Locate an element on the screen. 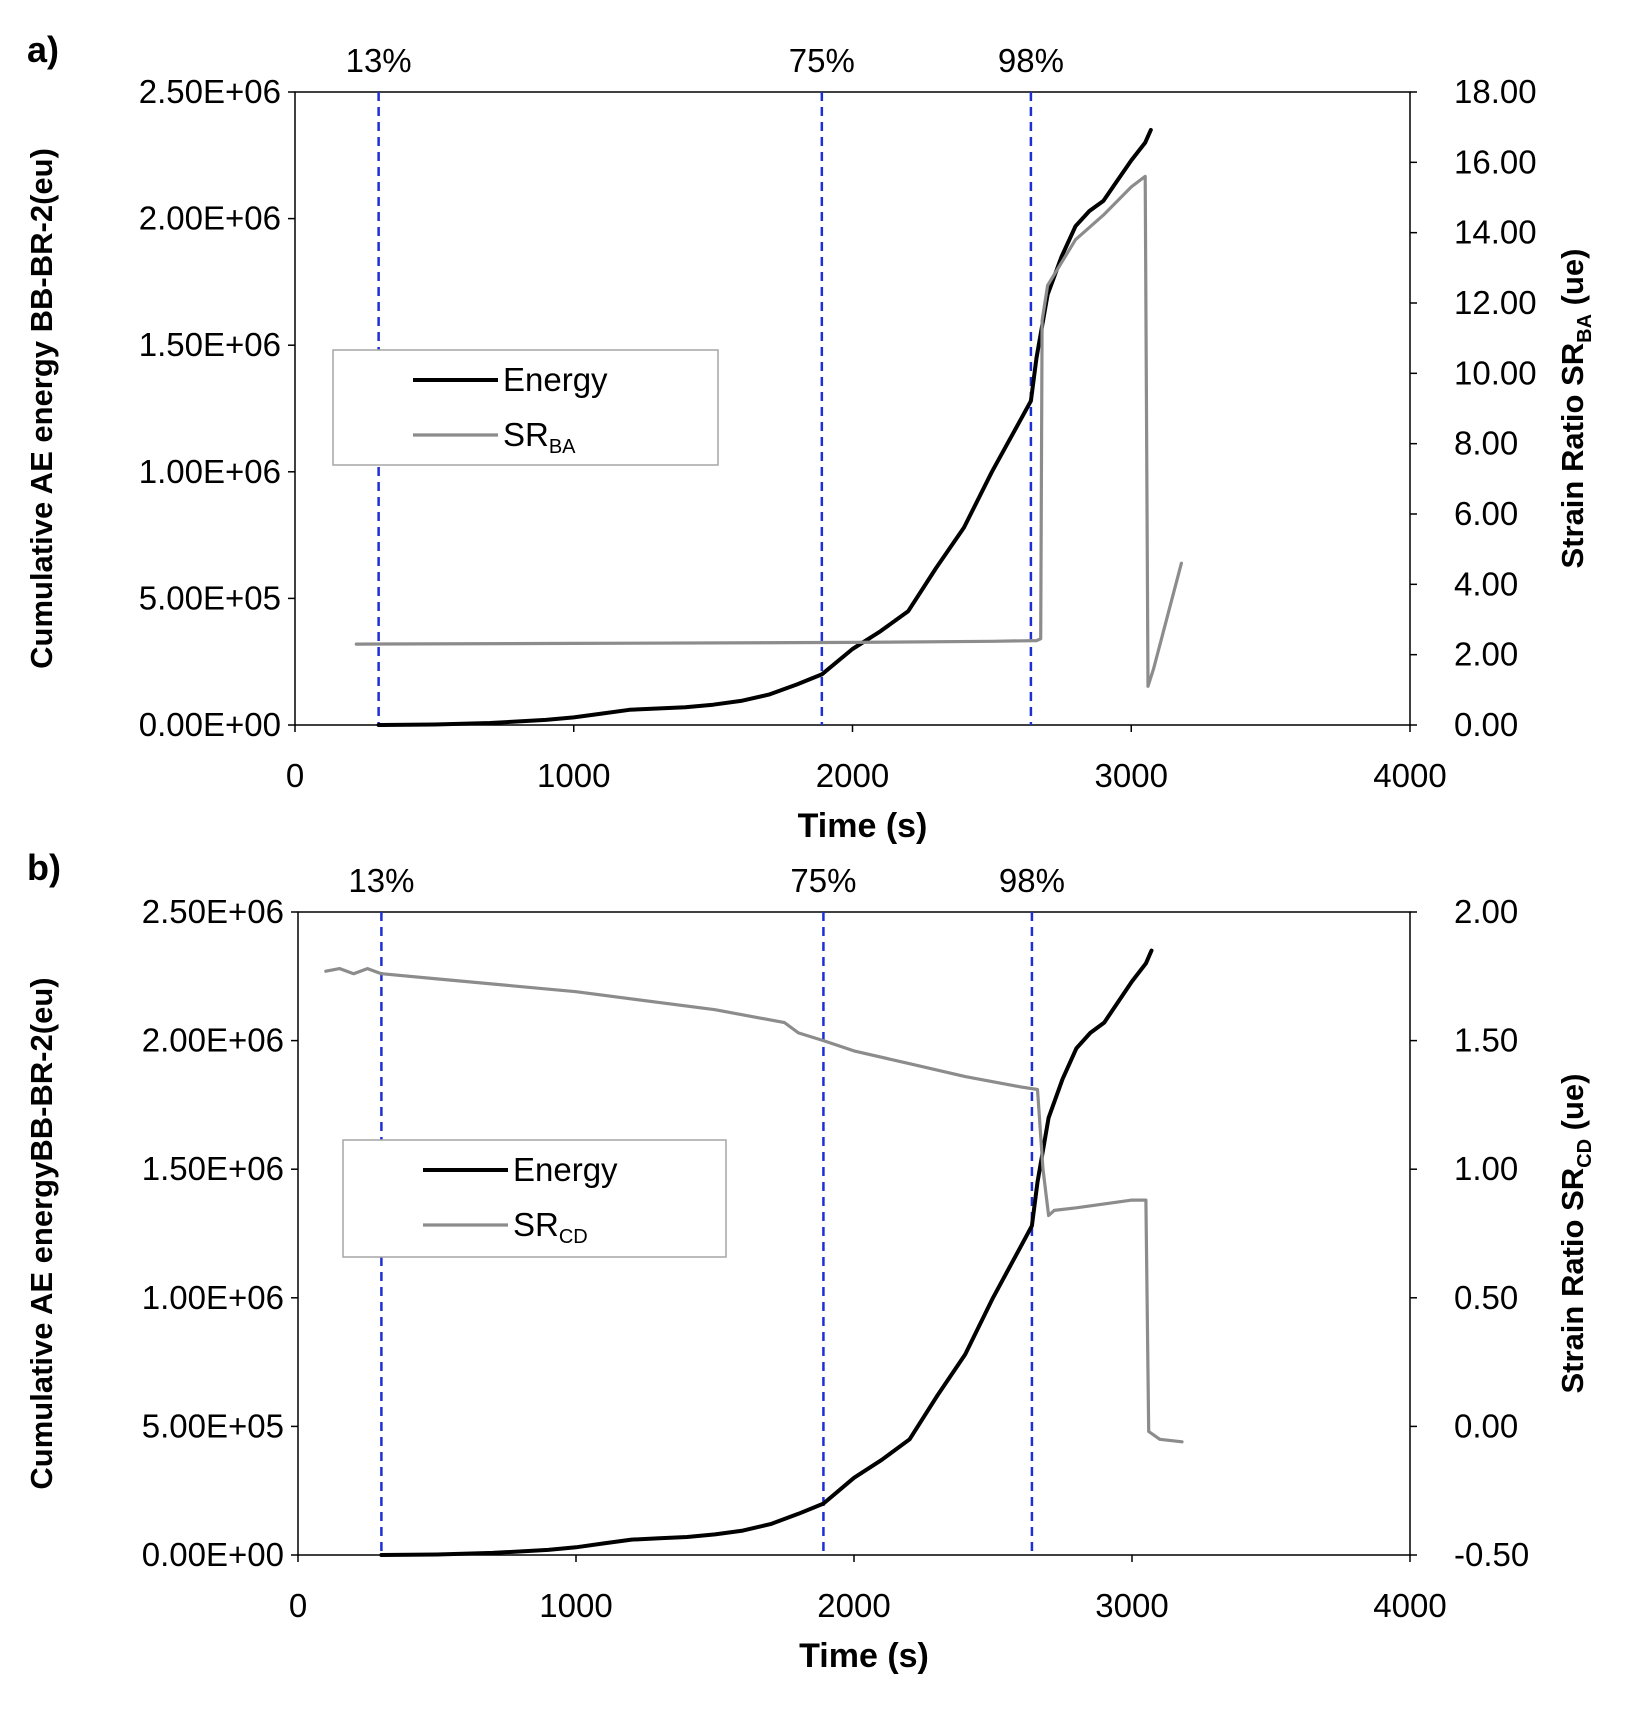  y-right-tick-label: 8.00 is located at coordinates (1486, 443).